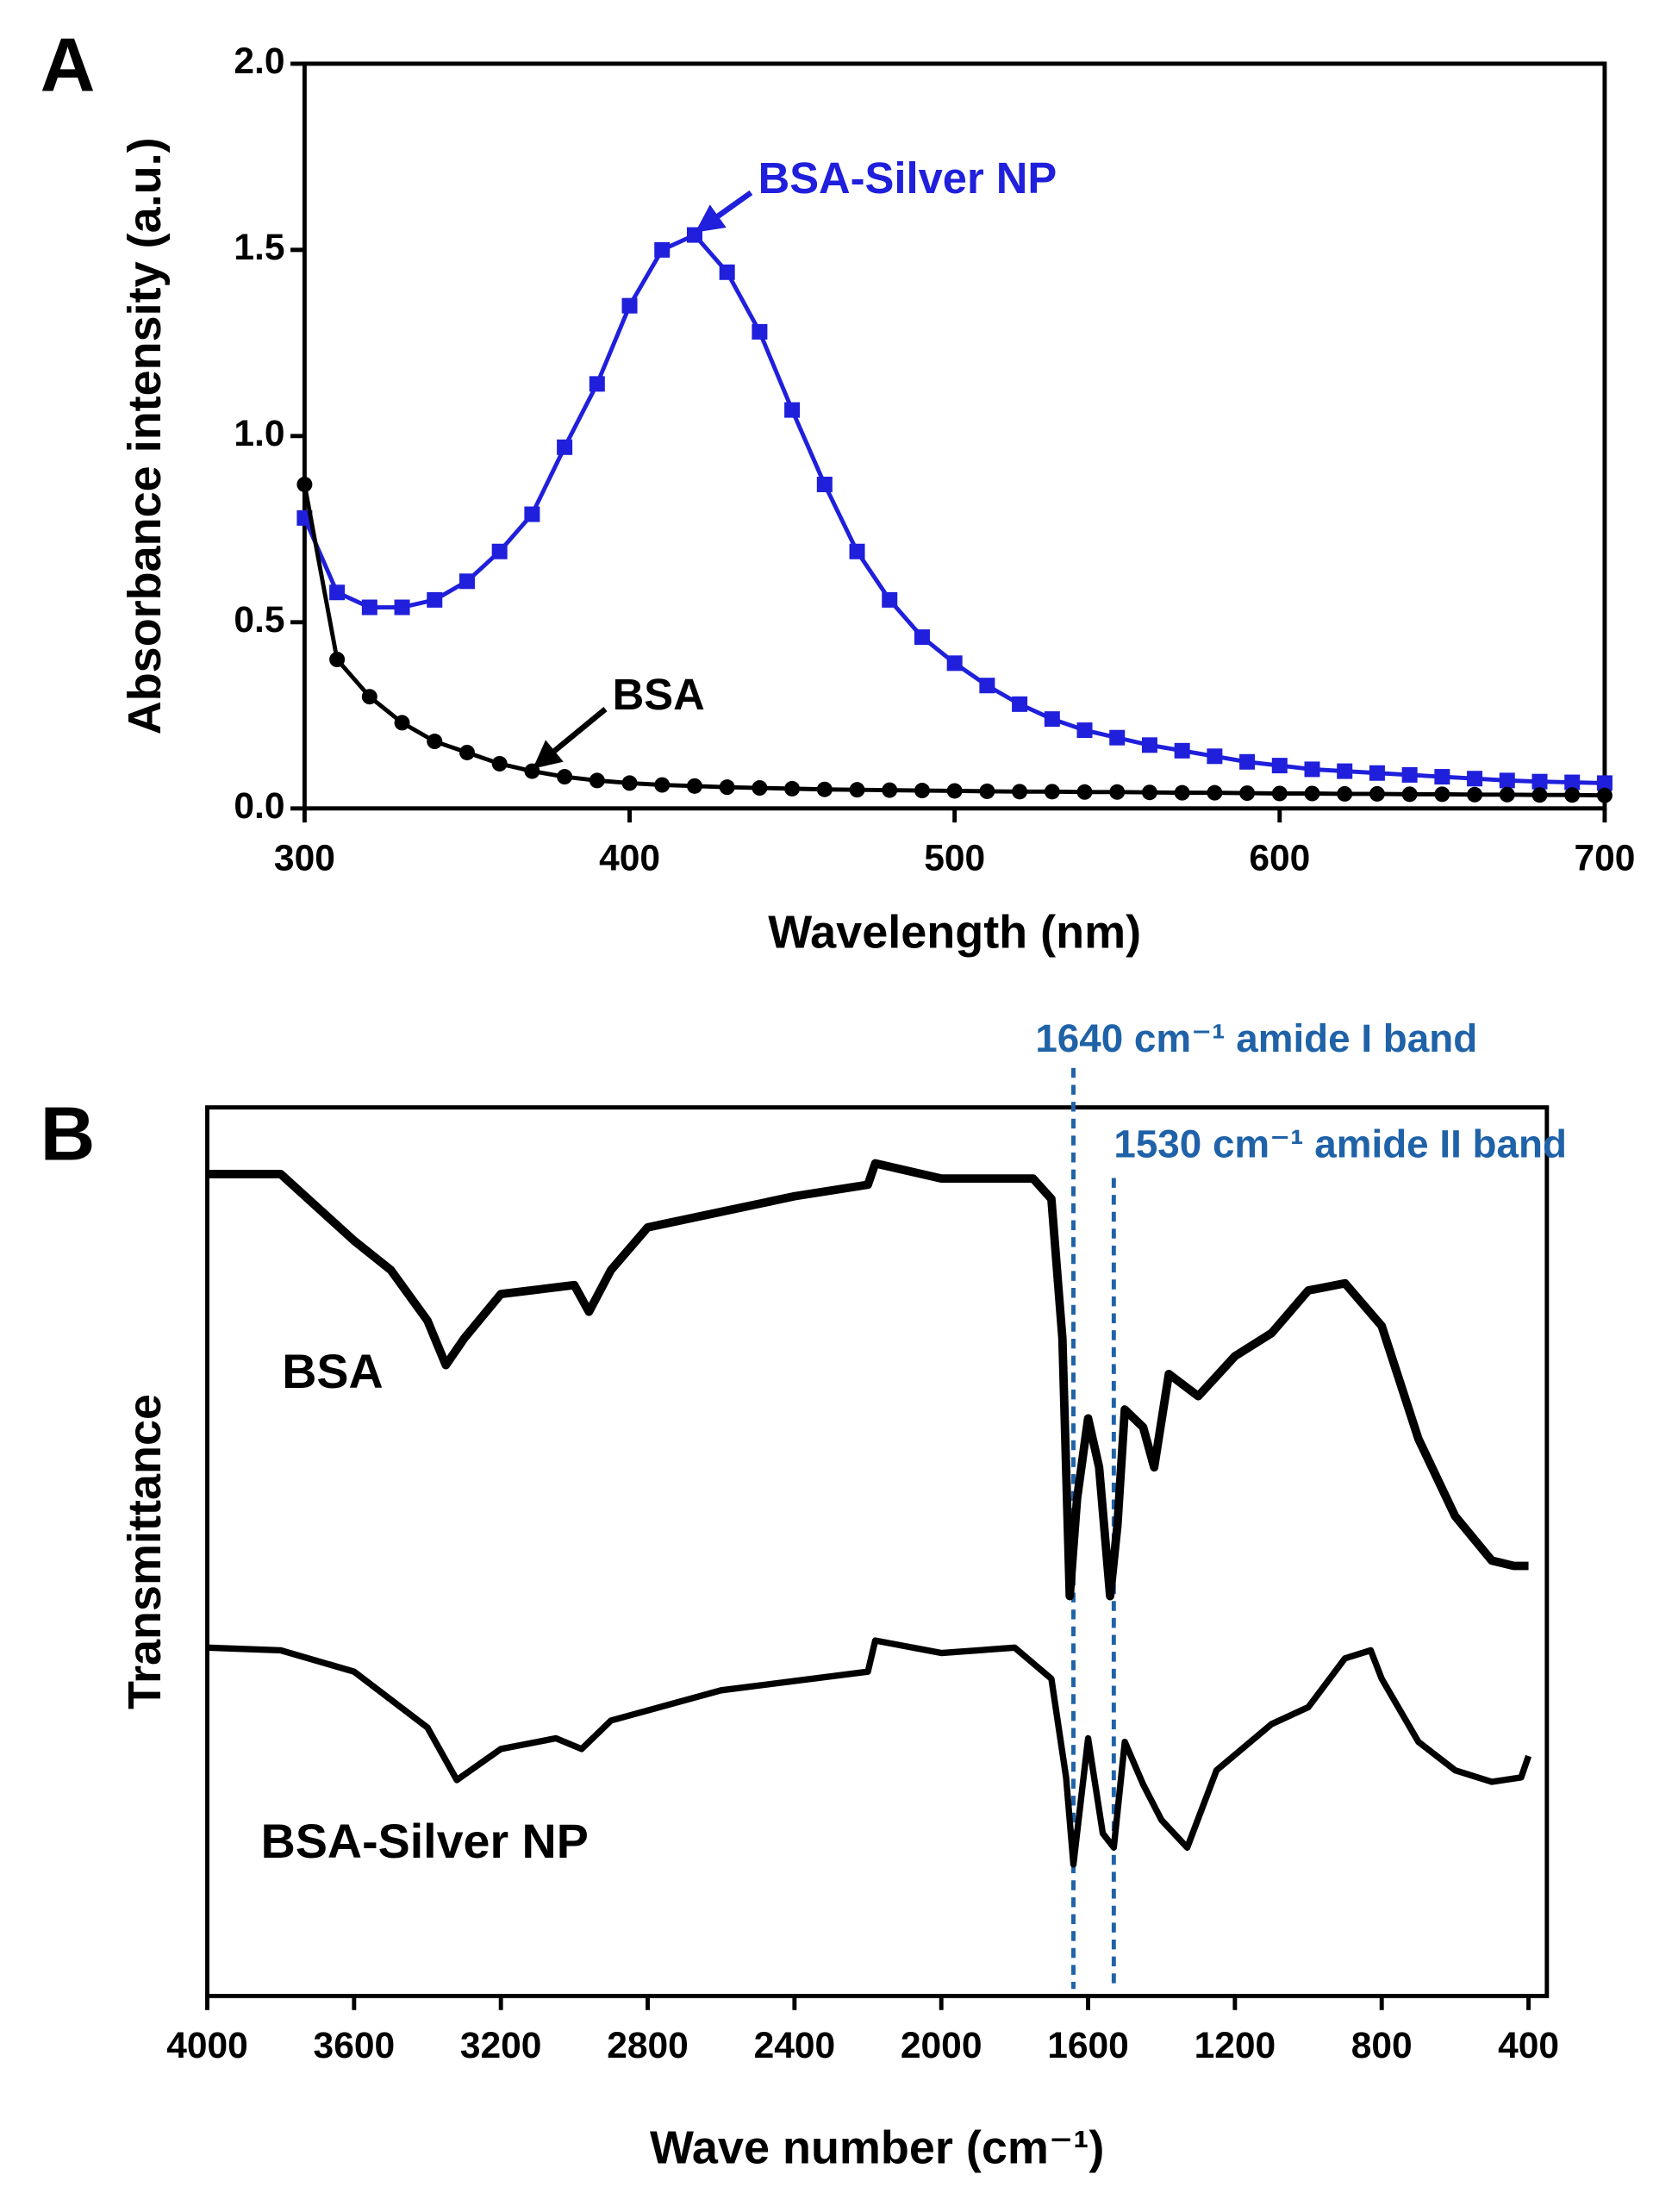 This screenshot has width=1678, height=2212. Describe the element at coordinates (68, 1134) in the screenshot. I see `panel-label: B` at that location.